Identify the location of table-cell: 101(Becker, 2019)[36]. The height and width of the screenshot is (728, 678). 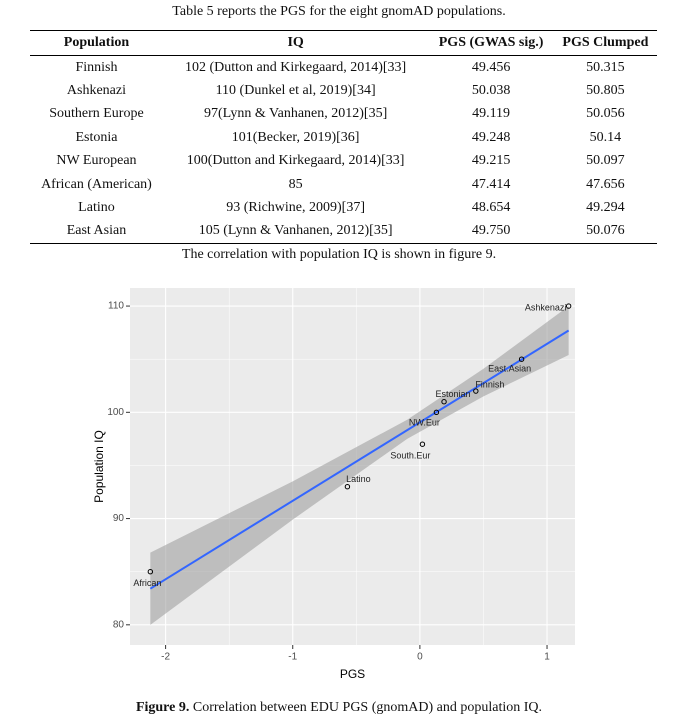
(295, 137).